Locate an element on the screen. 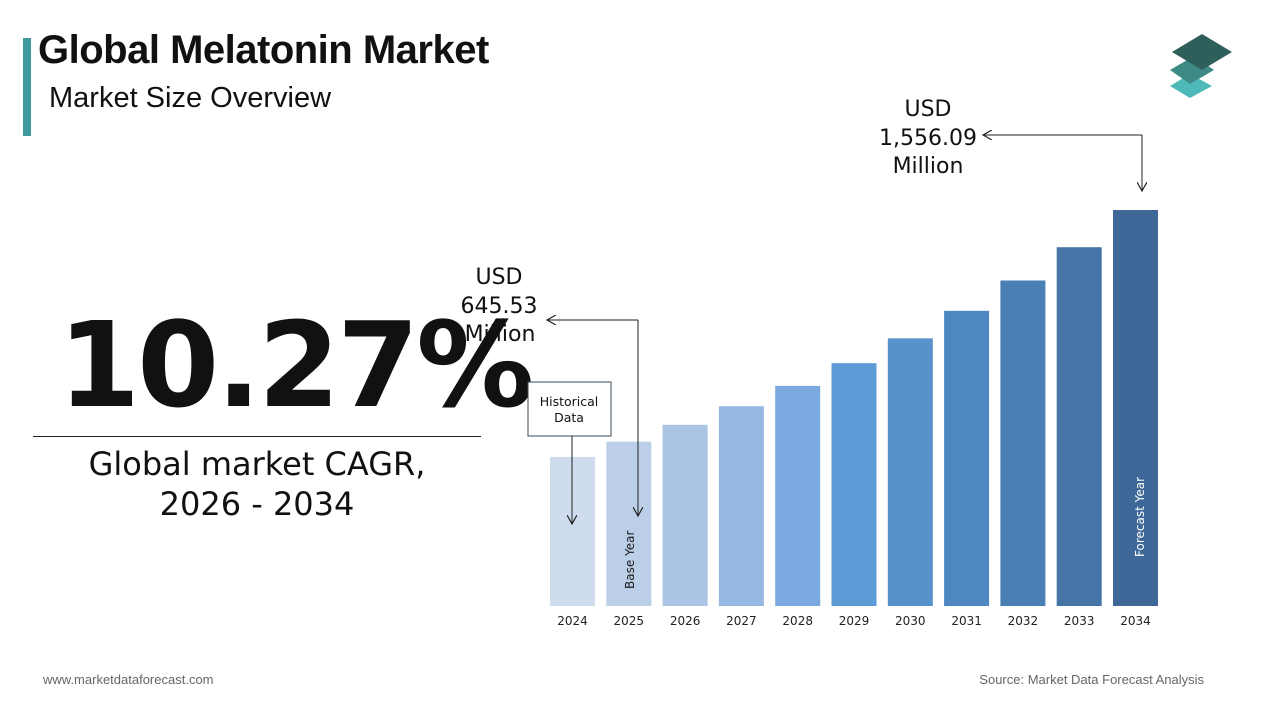  callout-2034-line1: USD is located at coordinates (927, 109).